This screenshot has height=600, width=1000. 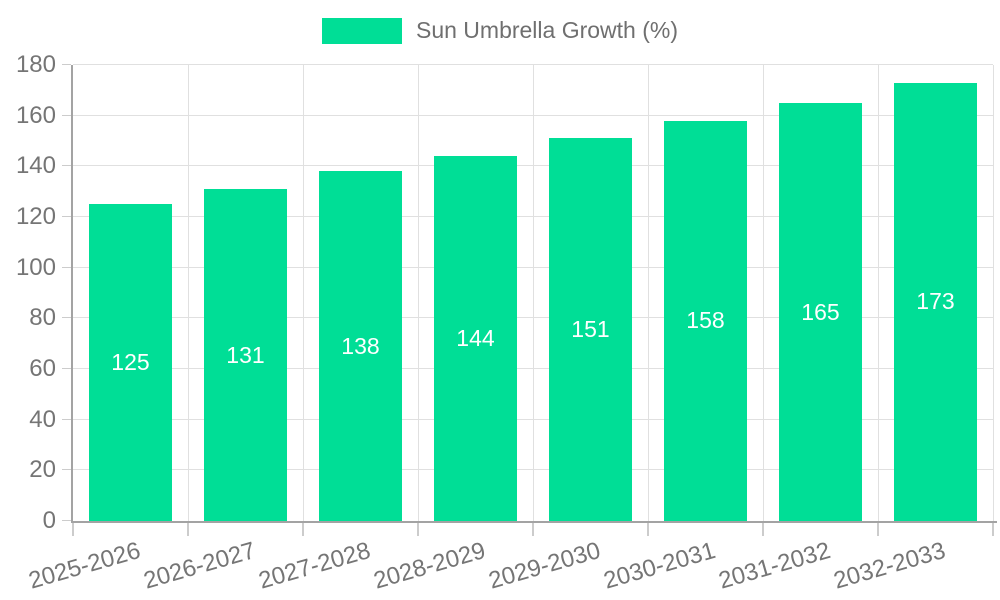 I want to click on bar-value-label: 173, so click(x=935, y=301).